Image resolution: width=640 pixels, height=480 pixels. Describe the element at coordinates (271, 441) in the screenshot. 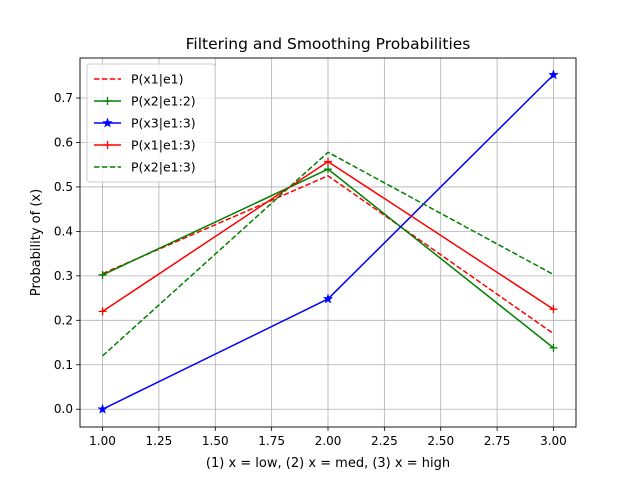

I see `x-tick-label: 1.75` at that location.